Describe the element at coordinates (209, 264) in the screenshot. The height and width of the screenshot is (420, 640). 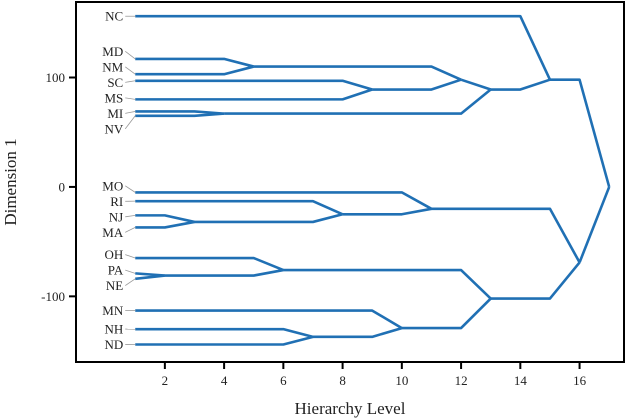
I see `dendrogram-branch-oh` at that location.